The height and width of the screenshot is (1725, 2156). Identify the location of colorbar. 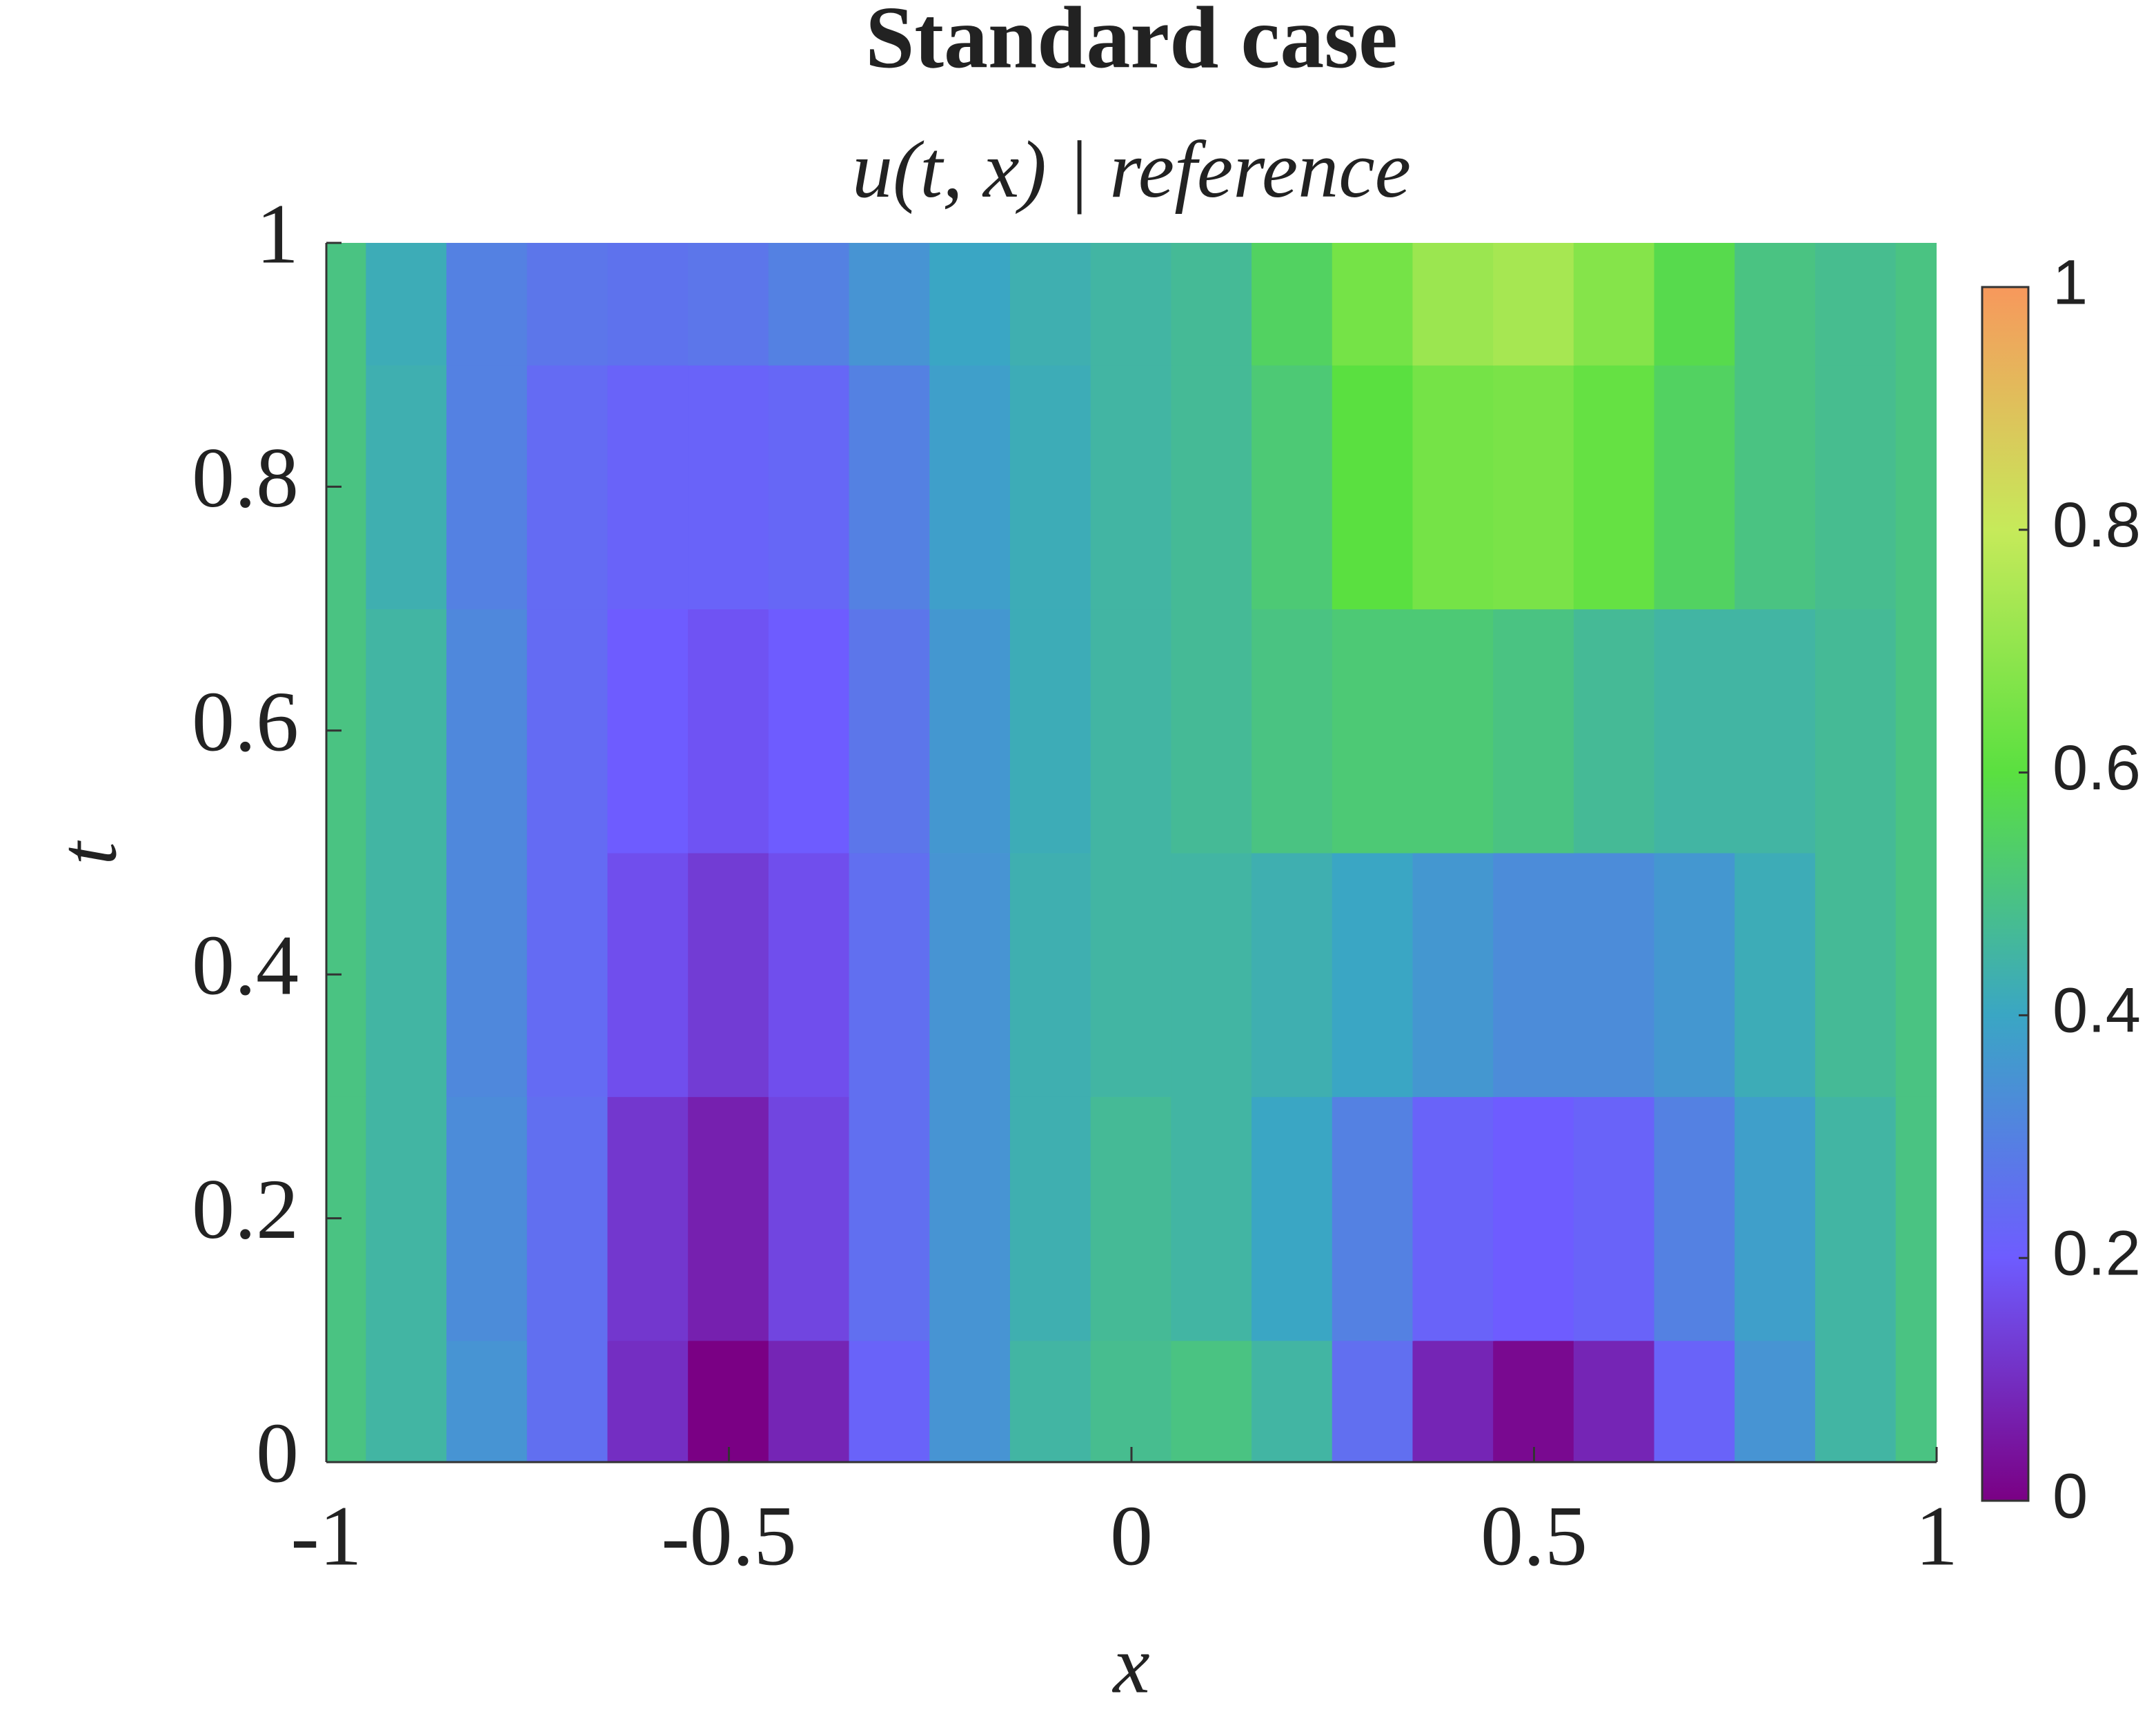
(2005, 894).